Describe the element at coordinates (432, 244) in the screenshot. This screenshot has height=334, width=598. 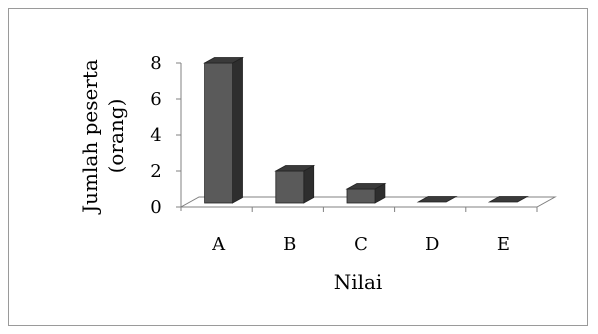
I see `x-tick-label: D` at that location.